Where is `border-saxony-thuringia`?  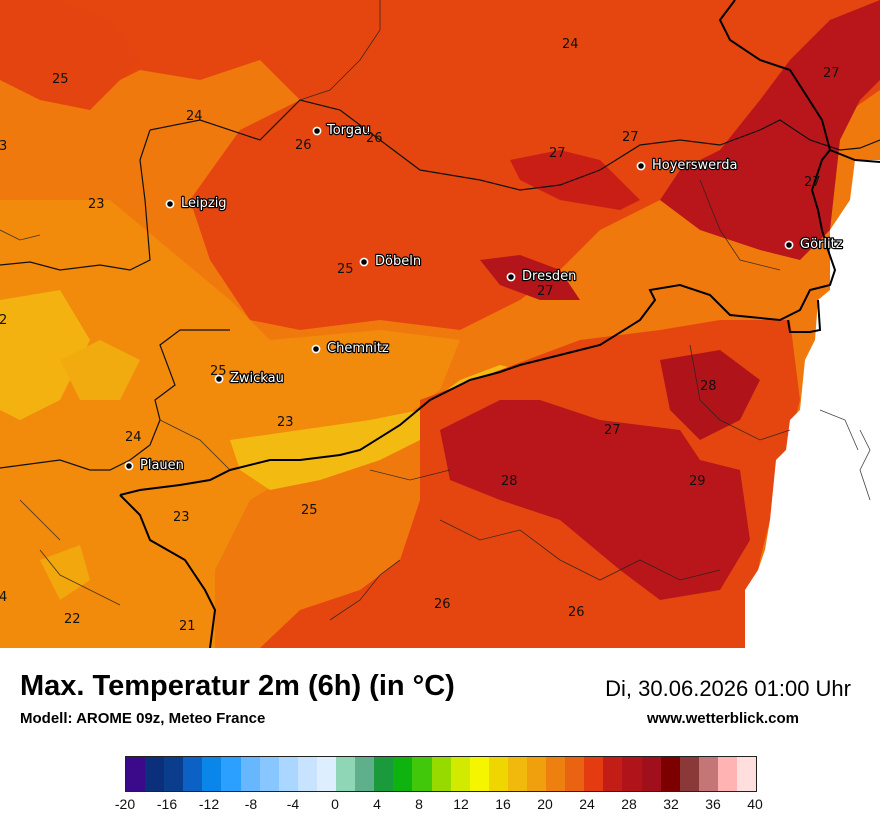 border-saxony-thuringia is located at coordinates (115, 400).